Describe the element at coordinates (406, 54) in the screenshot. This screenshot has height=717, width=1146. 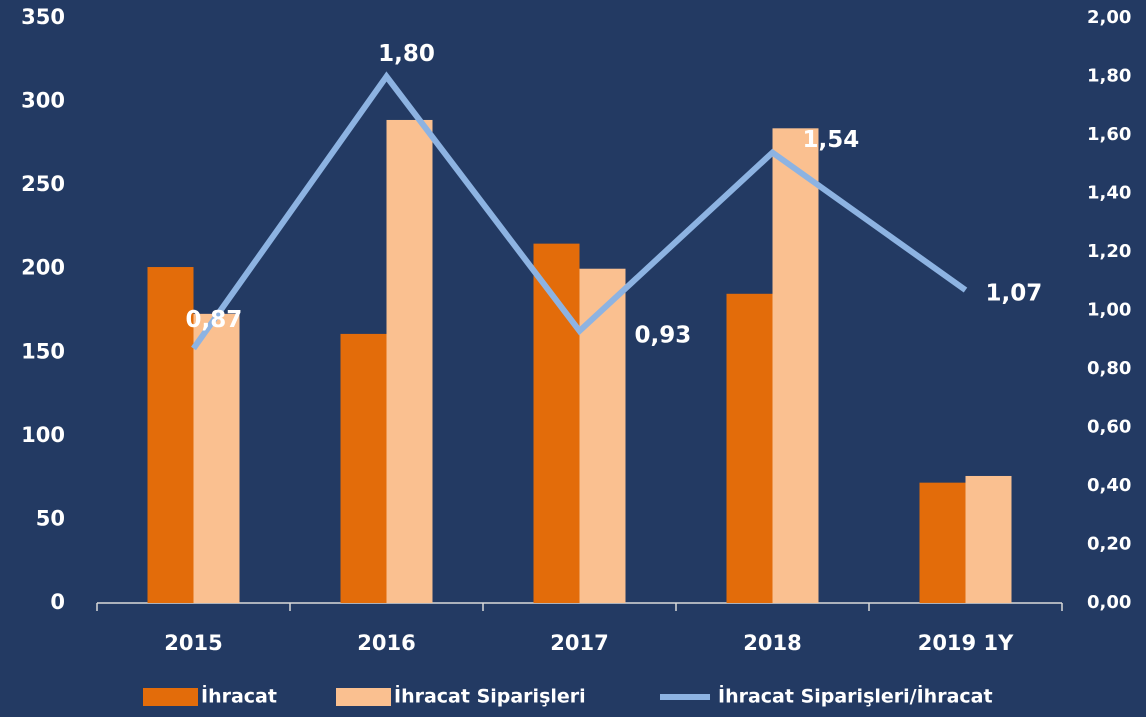
I see `data-label: 1,80` at that location.